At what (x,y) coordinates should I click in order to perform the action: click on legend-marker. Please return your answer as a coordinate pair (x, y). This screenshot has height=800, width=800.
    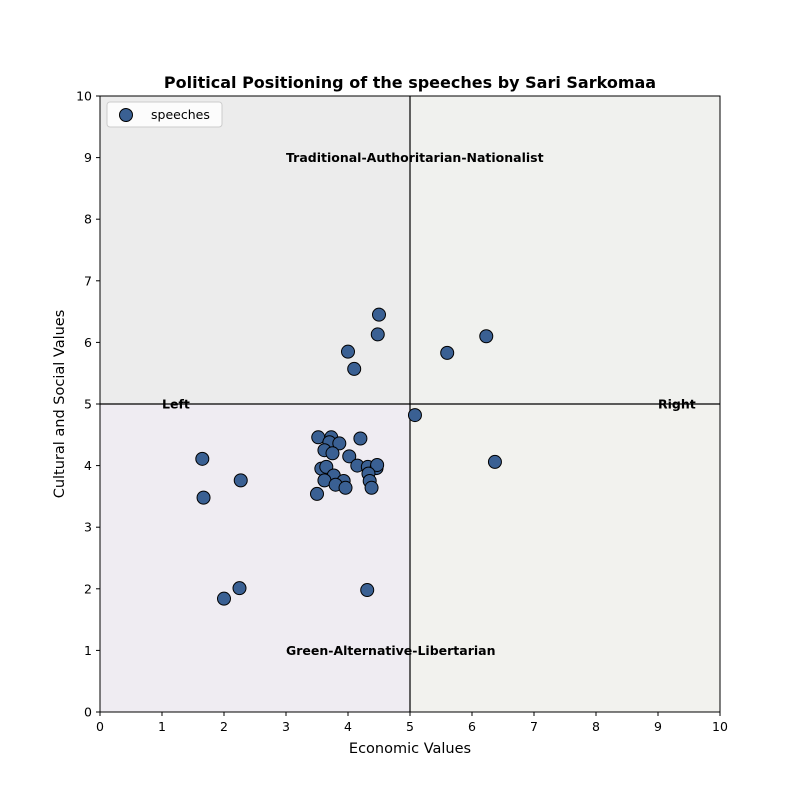
    Looking at the image, I should click on (126, 115).